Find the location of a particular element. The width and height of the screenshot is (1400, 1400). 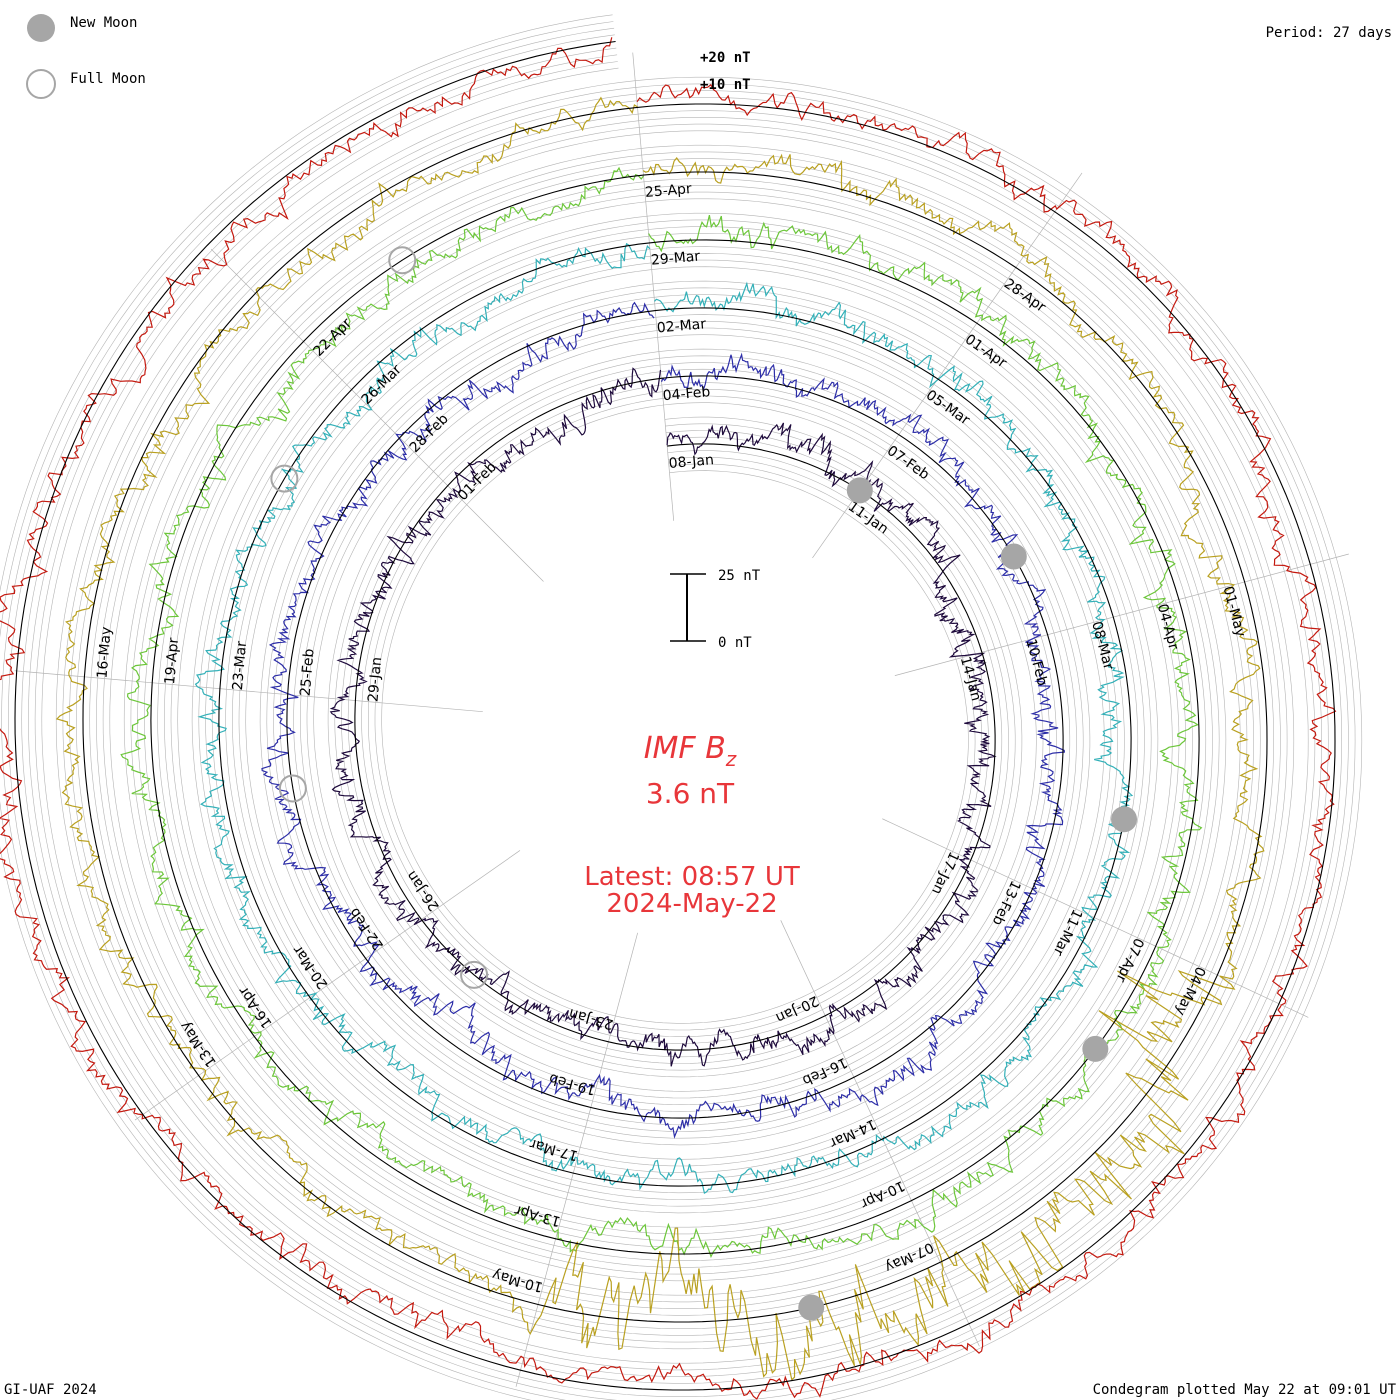

date-label: 19-Apr is located at coordinates (172, 661).